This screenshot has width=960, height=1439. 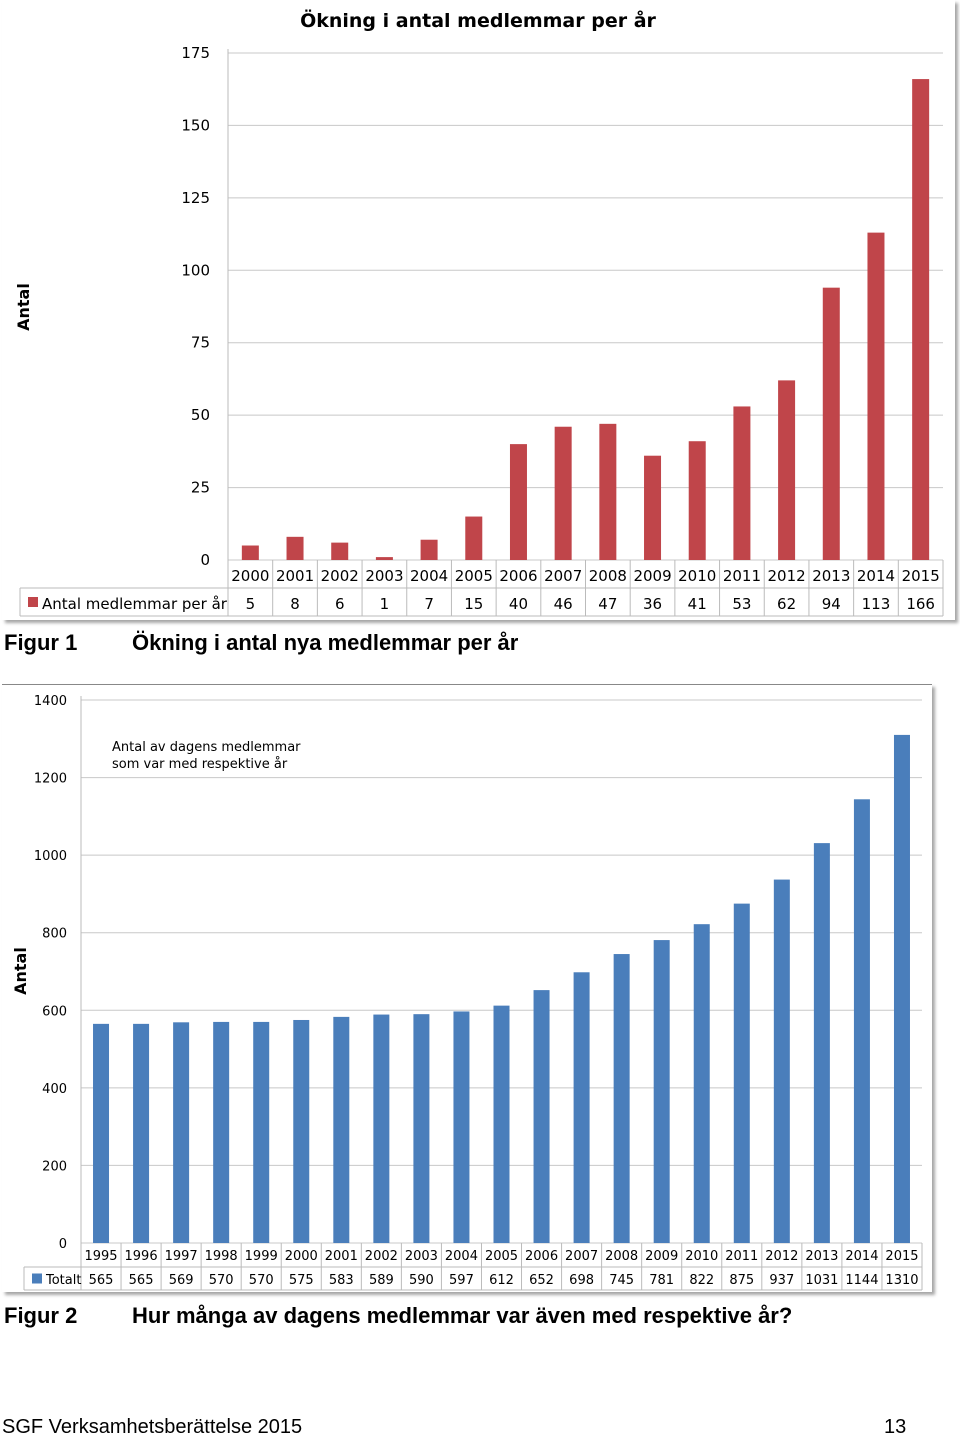 I want to click on chart2-data-label: 1144, so click(x=861, y=1280).